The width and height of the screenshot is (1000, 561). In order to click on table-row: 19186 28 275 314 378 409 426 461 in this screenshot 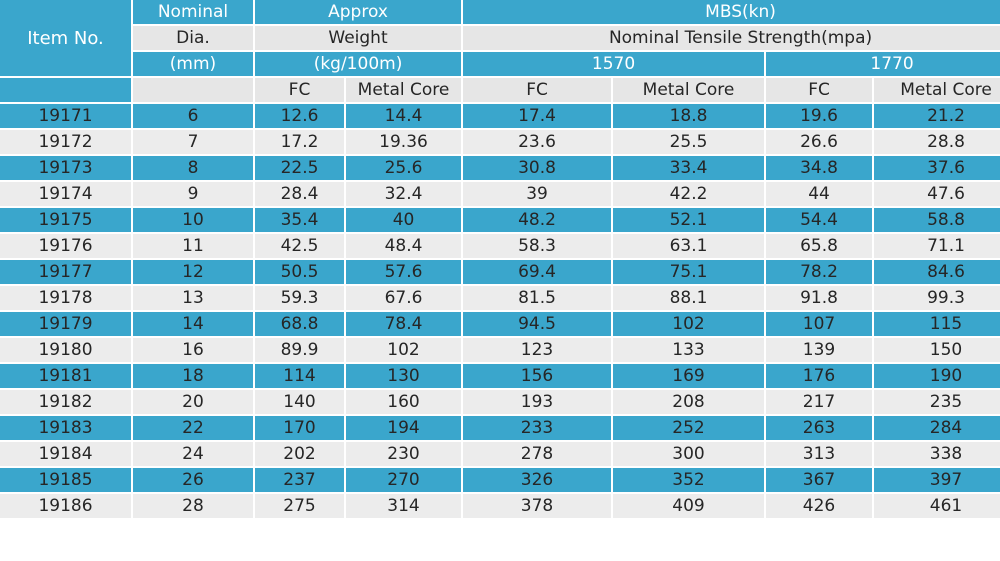, I will do `click(500, 506)`.